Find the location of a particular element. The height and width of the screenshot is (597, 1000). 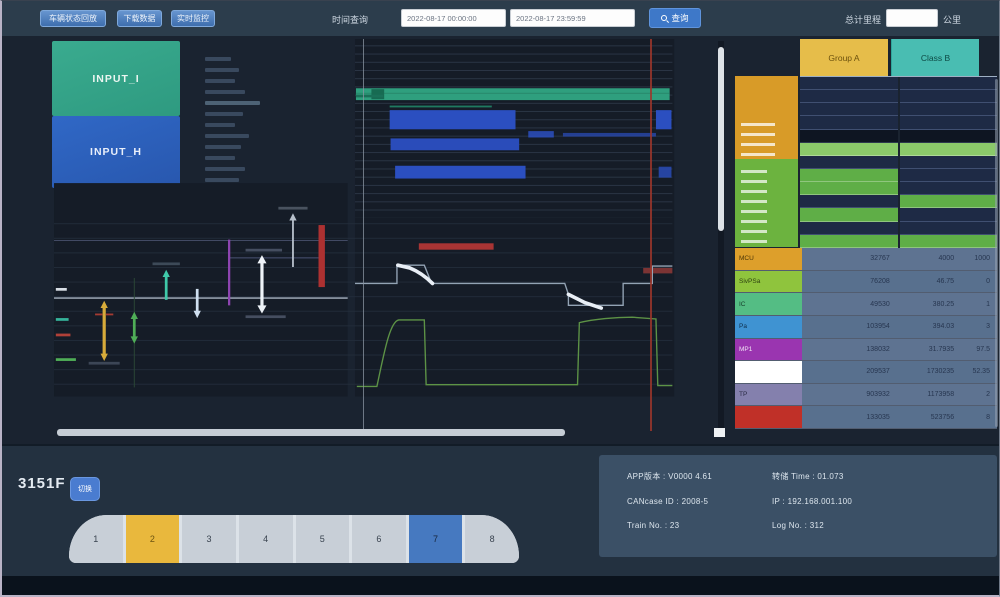

train-car-4: 4 is located at coordinates (265, 539).